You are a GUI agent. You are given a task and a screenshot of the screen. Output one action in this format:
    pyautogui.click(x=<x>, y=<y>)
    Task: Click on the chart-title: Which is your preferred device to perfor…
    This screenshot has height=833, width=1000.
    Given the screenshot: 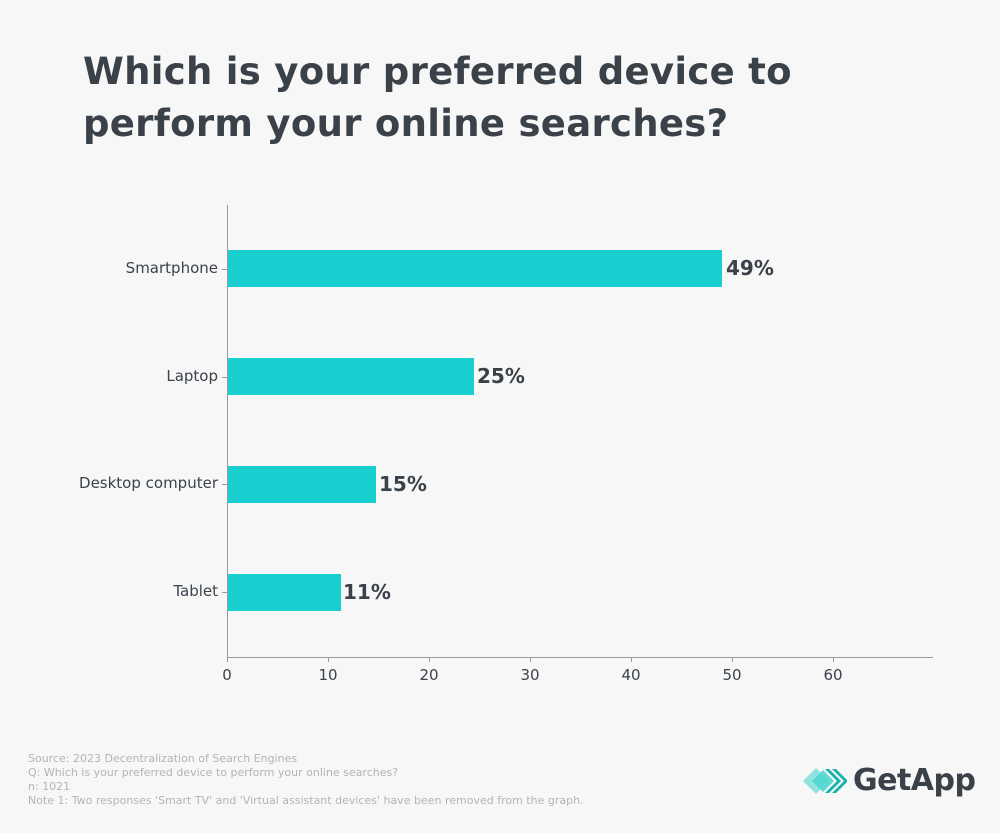 What is the action you would take?
    pyautogui.click(x=437, y=97)
    